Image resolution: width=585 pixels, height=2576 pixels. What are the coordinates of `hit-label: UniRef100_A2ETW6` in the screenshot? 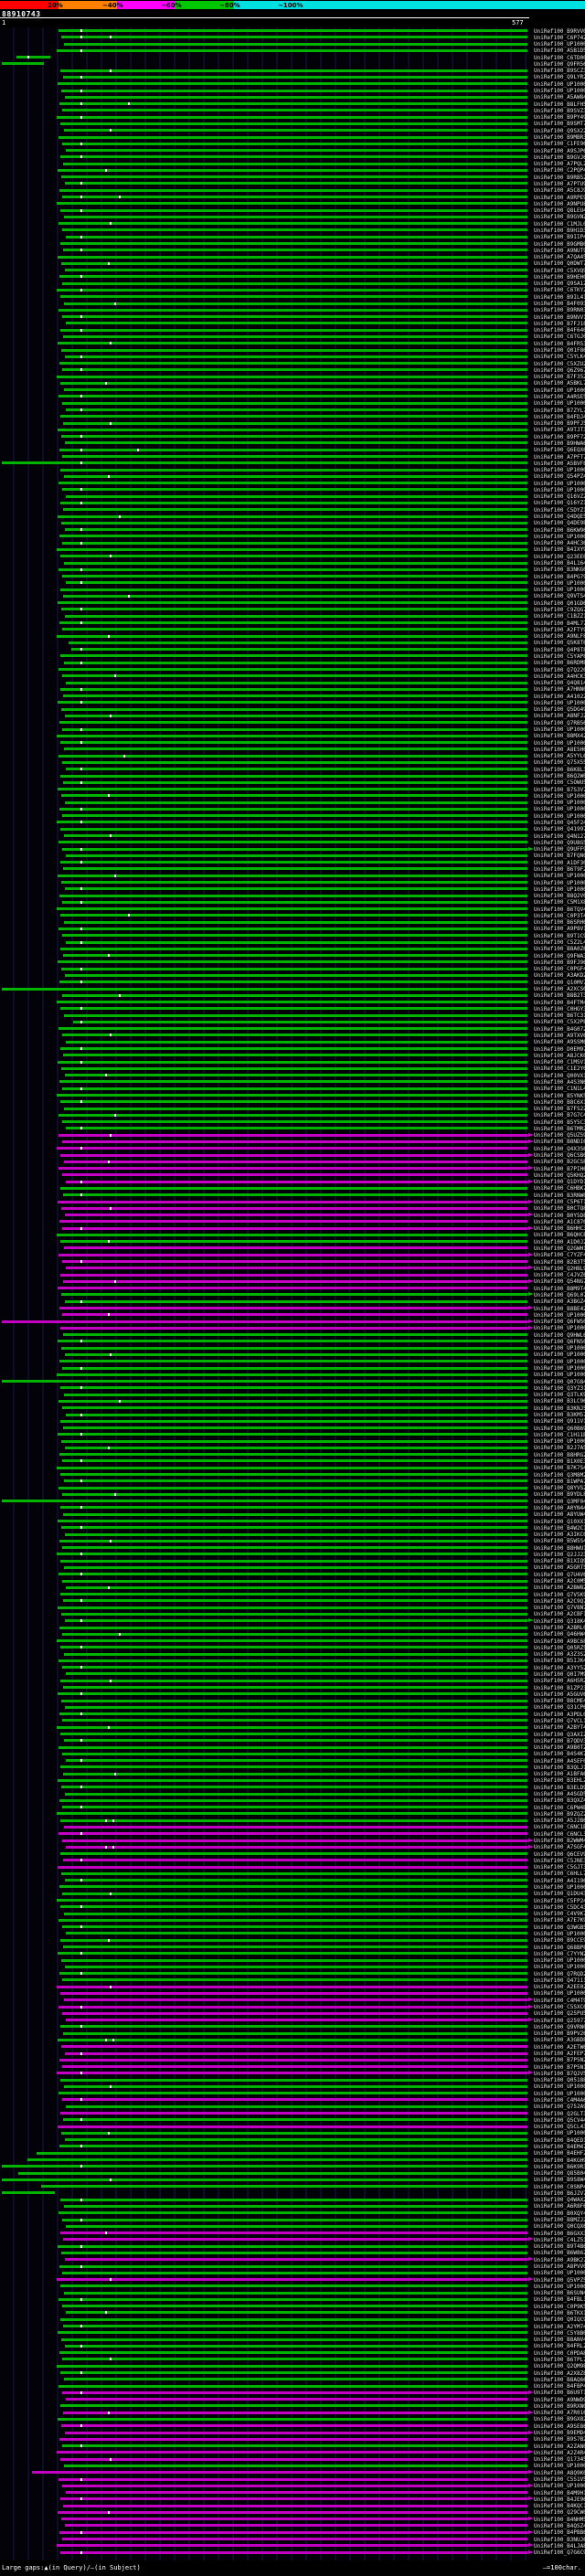 It's located at (560, 2047).